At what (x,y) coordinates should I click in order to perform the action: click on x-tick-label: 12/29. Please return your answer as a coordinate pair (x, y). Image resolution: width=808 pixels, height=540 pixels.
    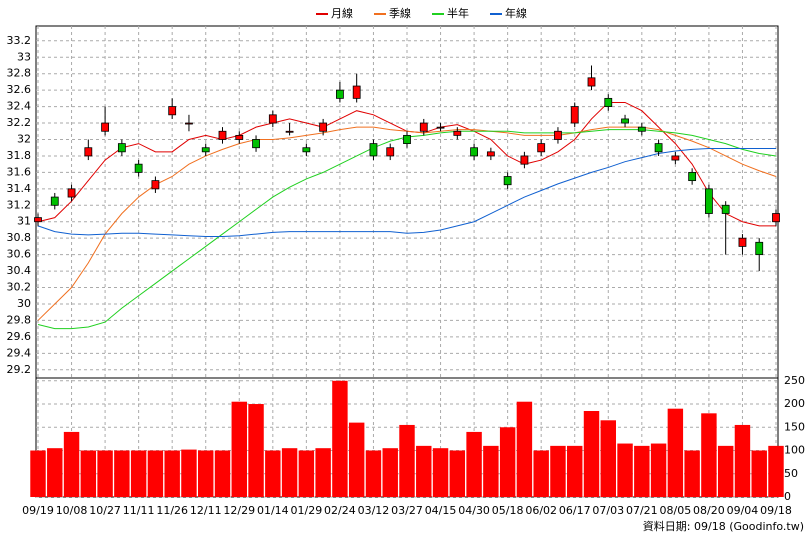
    Looking at the image, I should click on (239, 510).